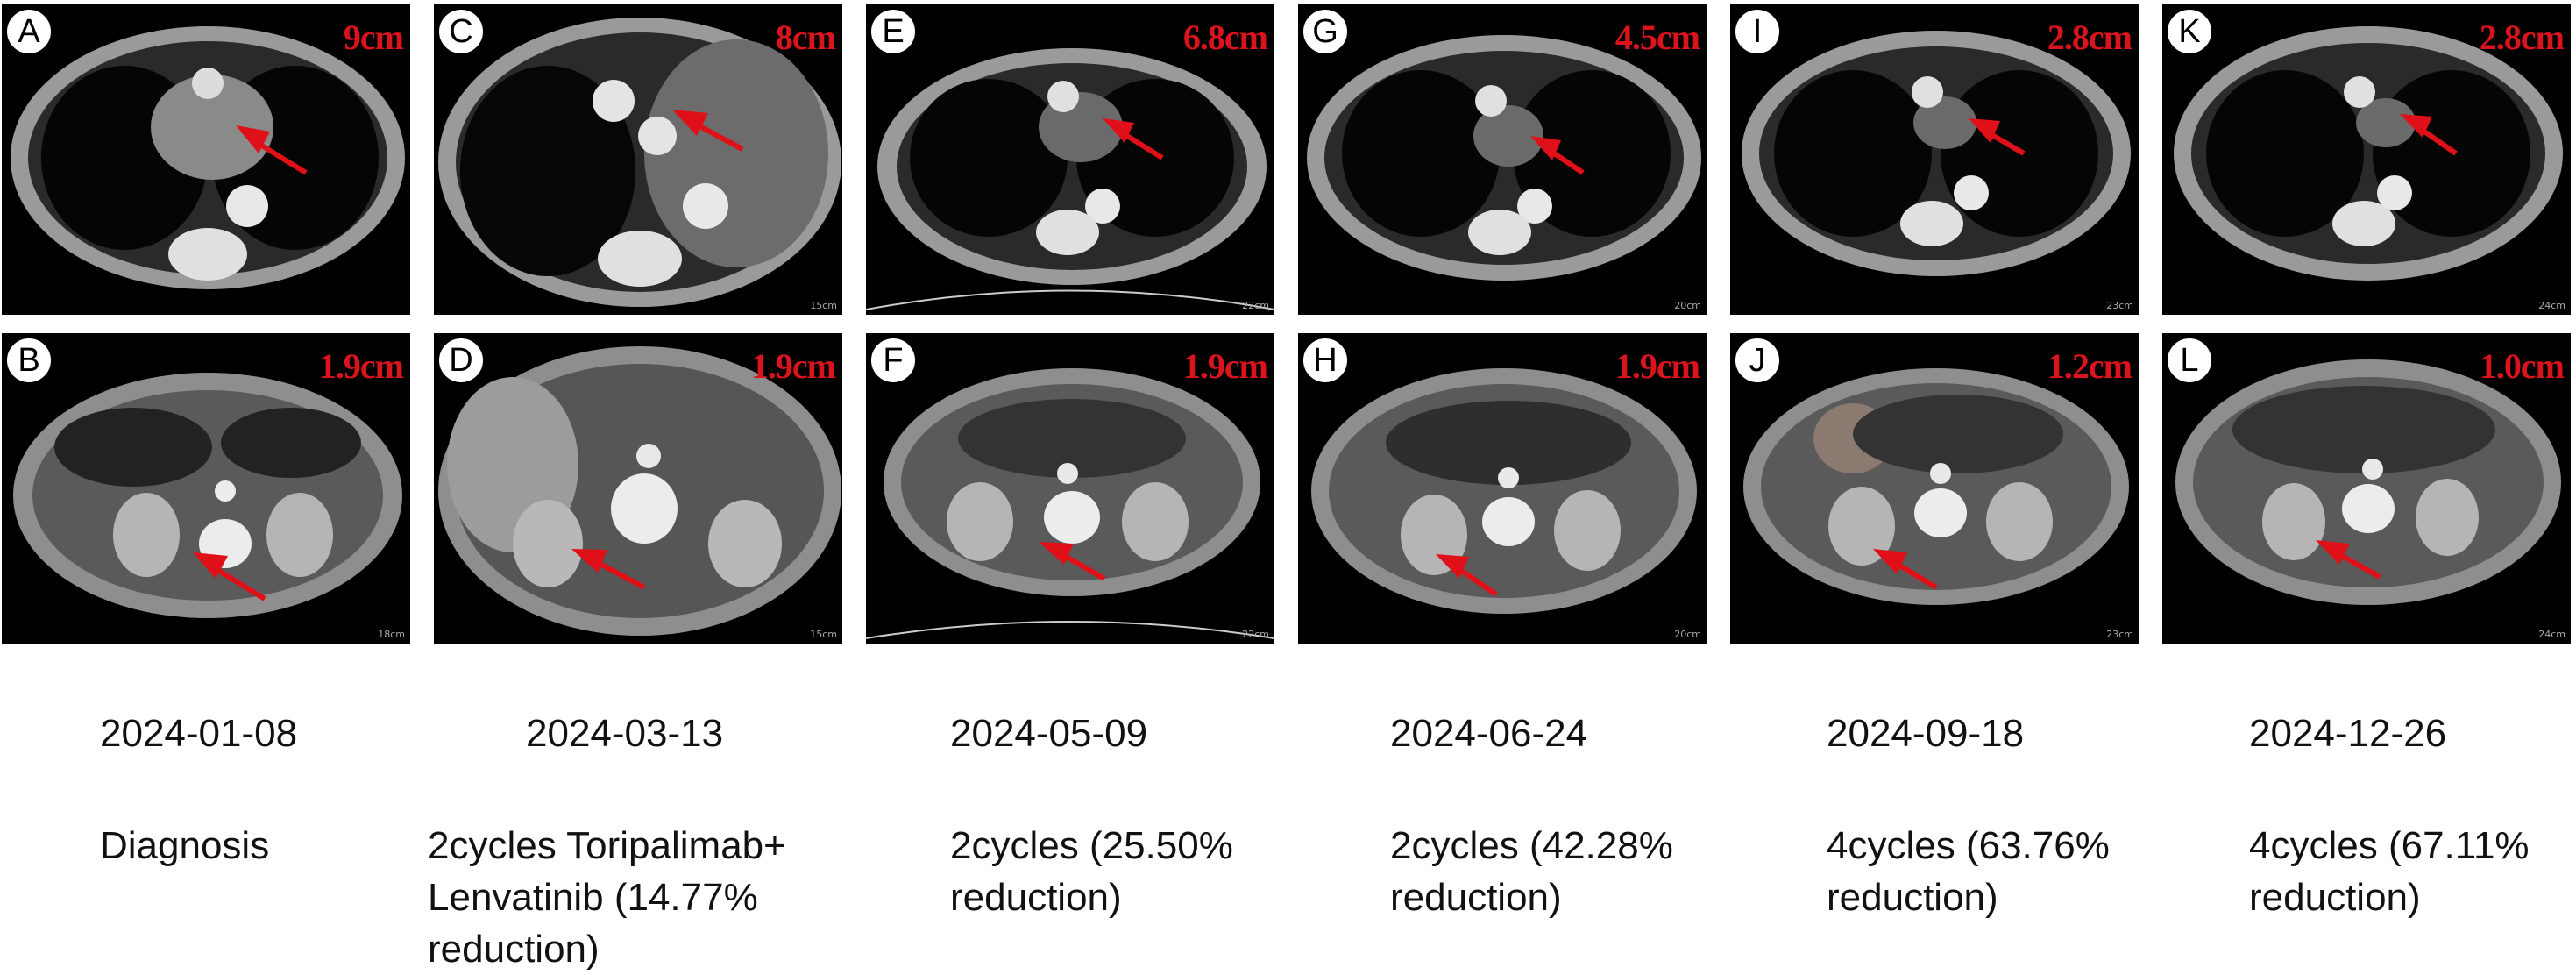 This screenshot has width=2576, height=975. Describe the element at coordinates (461, 31) in the screenshot. I see `panel-label: C` at that location.